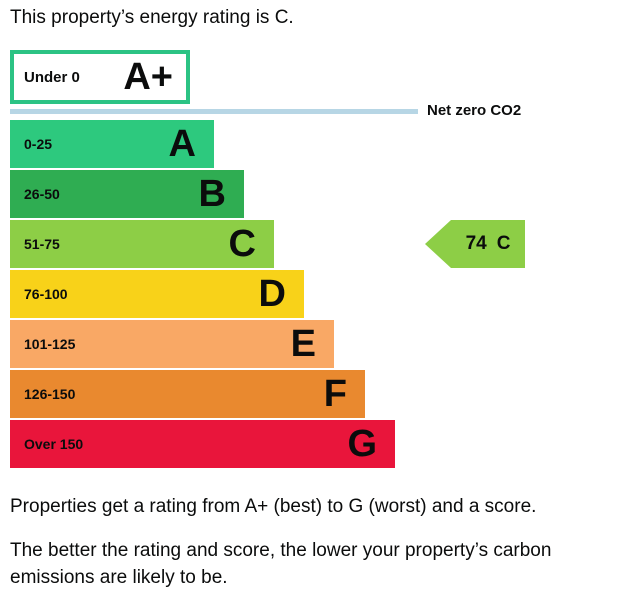 This screenshot has height=608, width=632. Describe the element at coordinates (100, 77) in the screenshot. I see `band-a-plus: Under 0 A+` at that location.